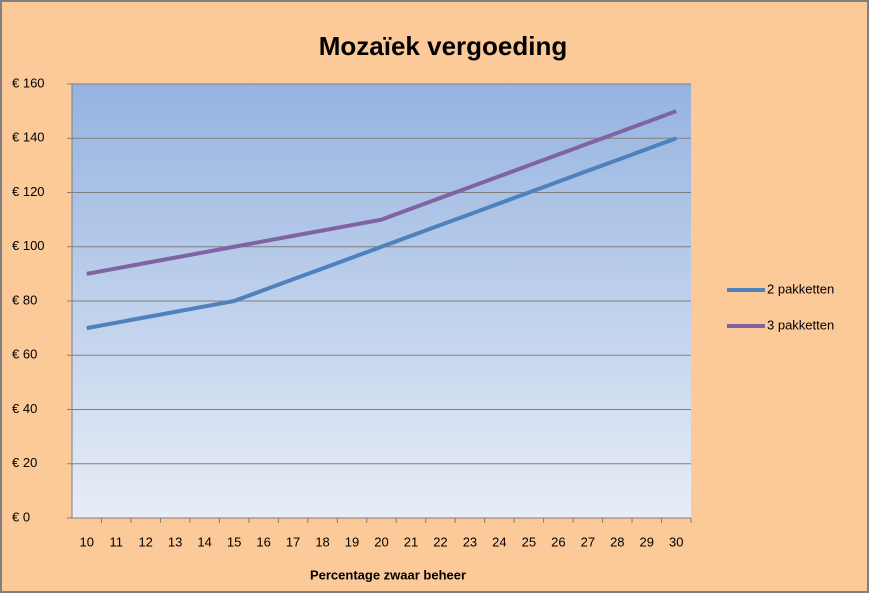 The image size is (869, 598). I want to click on legend-label: 3 pakketten, so click(800, 324).